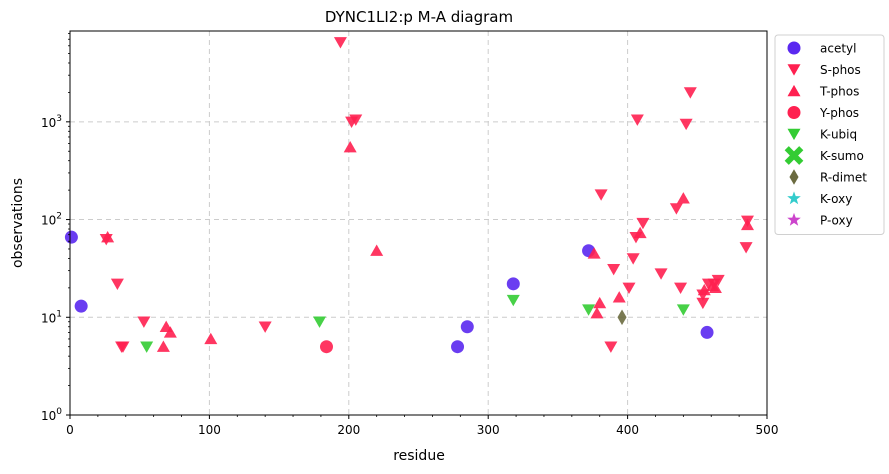  Describe the element at coordinates (622, 317) in the screenshot. I see `data-point-r-dimet` at that location.